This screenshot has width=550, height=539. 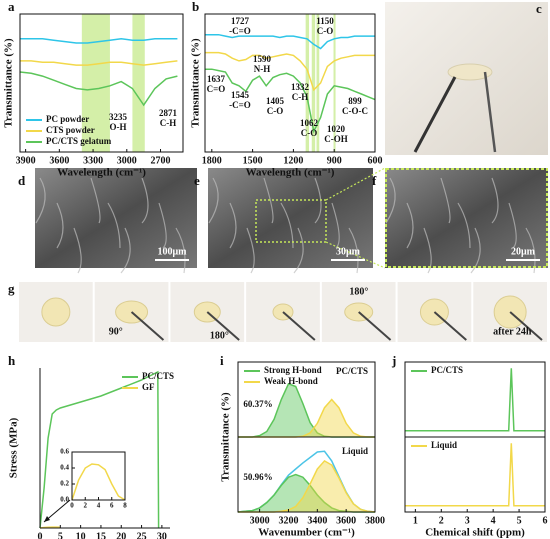 I want to click on x-axis-title: Wavenumber (cm⁻¹), so click(x=306, y=533).